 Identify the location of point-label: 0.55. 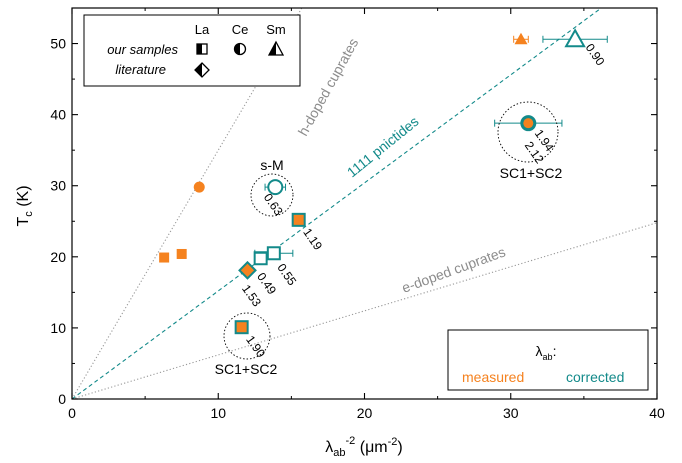
(286, 274).